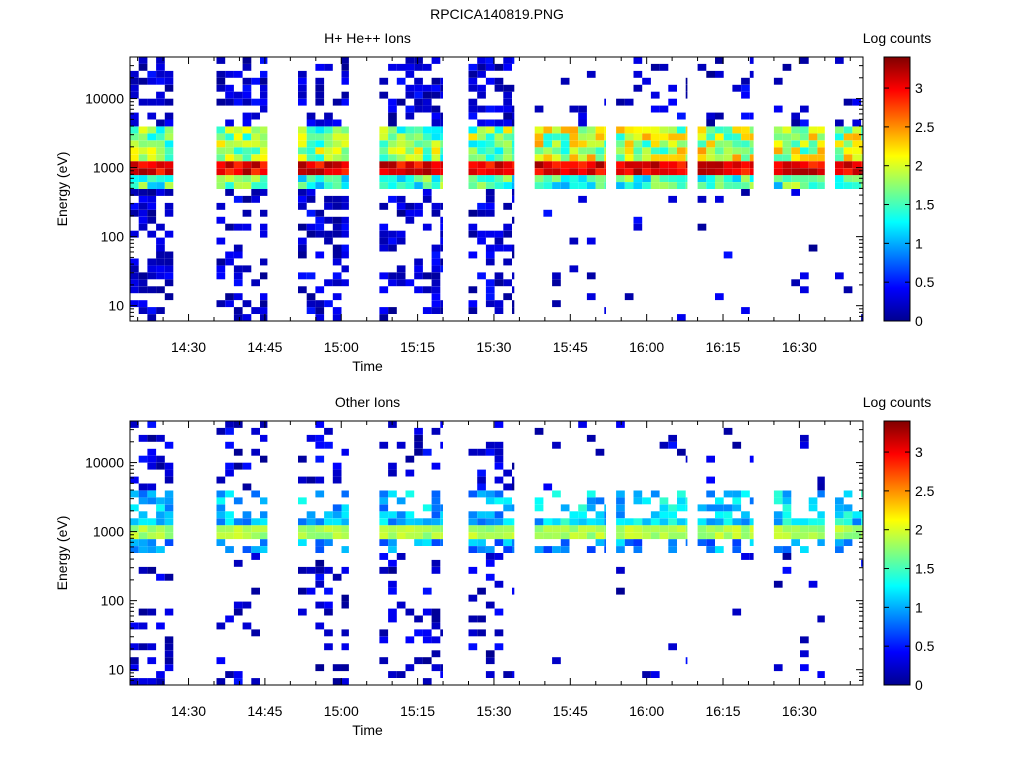  What do you see at coordinates (646, 711) in the screenshot?
I see `x-tick-label: 16:00` at bounding box center [646, 711].